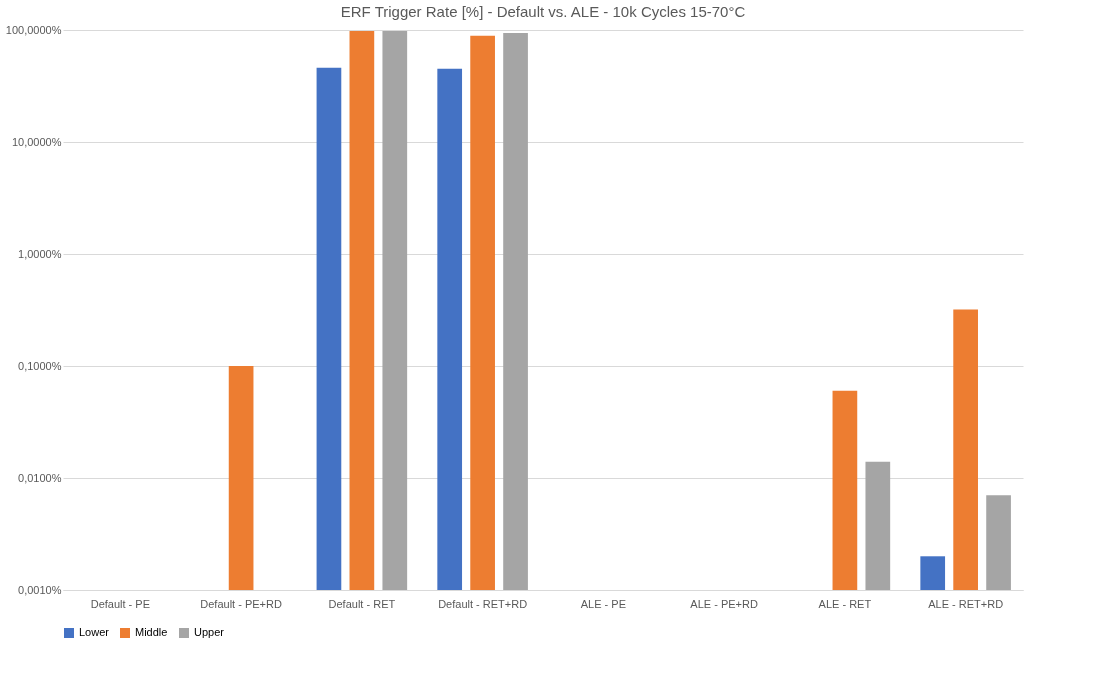  What do you see at coordinates (543, 11) in the screenshot?
I see `chart-title: ERF Trigger Rate [%] - Default vs. ALE - 10k Cycles 15-70°C` at bounding box center [543, 11].